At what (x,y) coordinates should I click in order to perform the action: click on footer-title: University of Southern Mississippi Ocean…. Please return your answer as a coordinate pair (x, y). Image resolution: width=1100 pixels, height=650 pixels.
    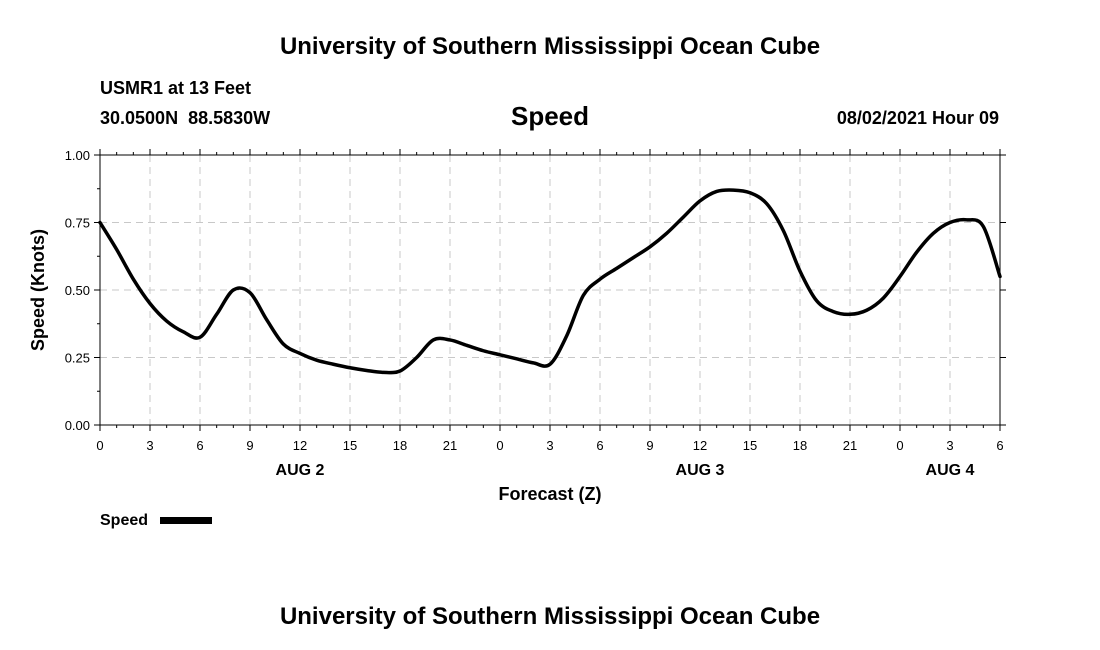
    Looking at the image, I should click on (550, 616).